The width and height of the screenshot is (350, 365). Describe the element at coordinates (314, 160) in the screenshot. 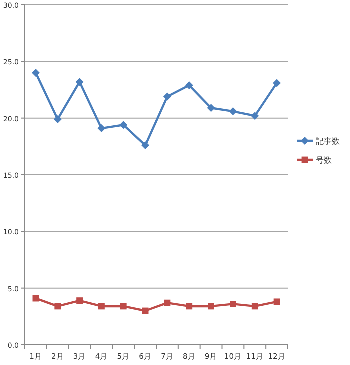

I see `legend-item: 号数` at that location.